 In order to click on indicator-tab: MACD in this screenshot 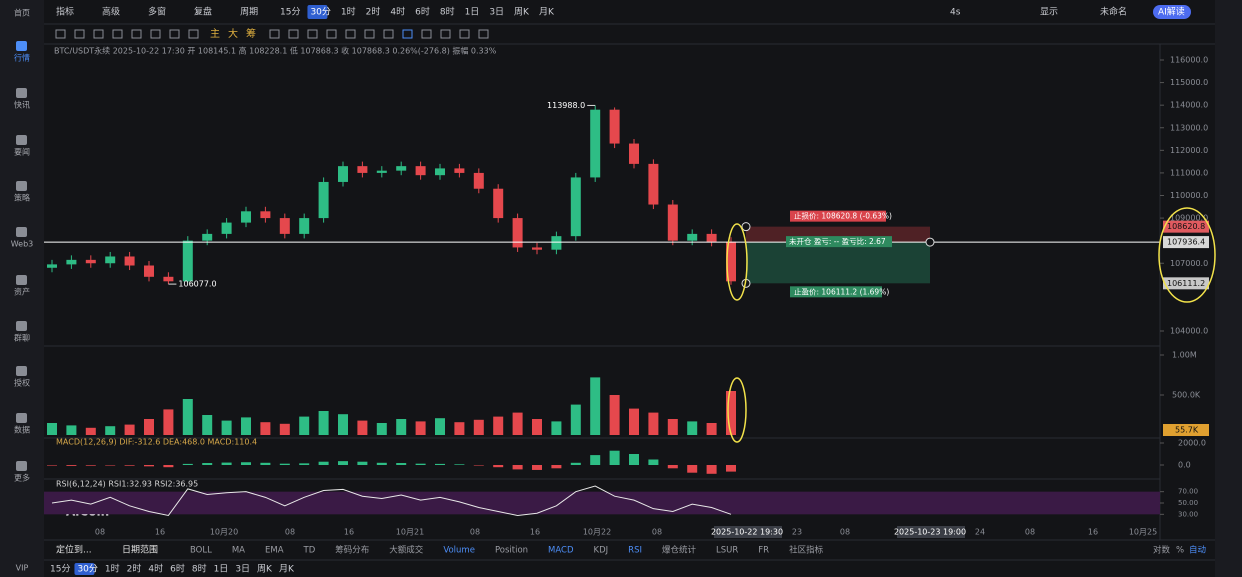, I will do `click(561, 551)`.